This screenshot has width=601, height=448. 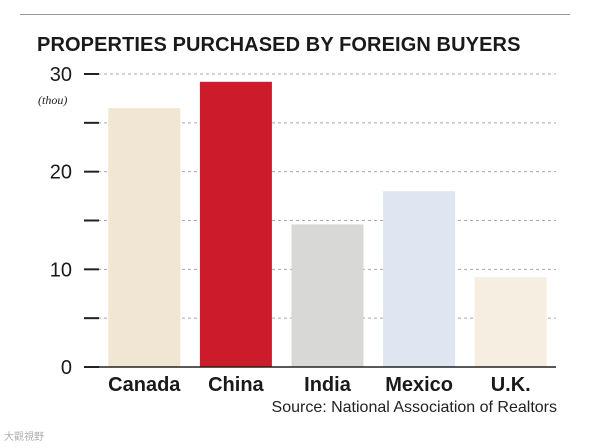 What do you see at coordinates (61, 270) in the screenshot?
I see `y-tick-label: 10` at bounding box center [61, 270].